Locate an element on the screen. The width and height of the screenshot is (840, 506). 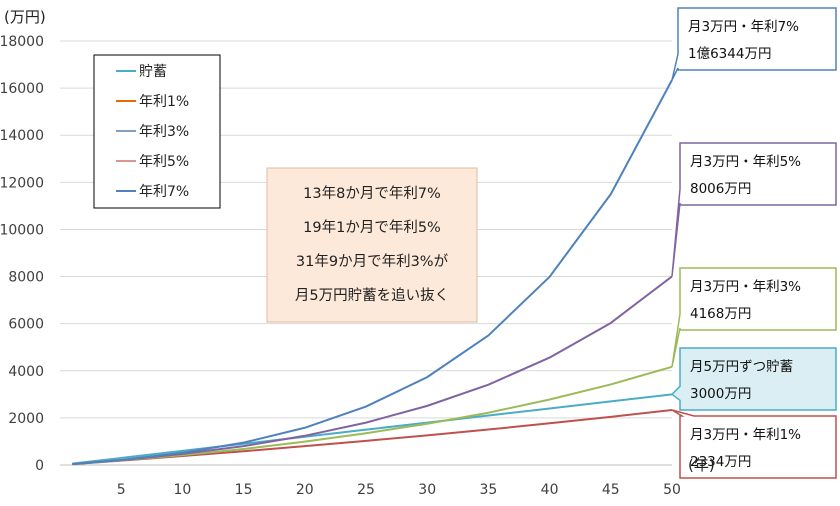
callout-title: 月3万円・年利1% is located at coordinates (745, 435).